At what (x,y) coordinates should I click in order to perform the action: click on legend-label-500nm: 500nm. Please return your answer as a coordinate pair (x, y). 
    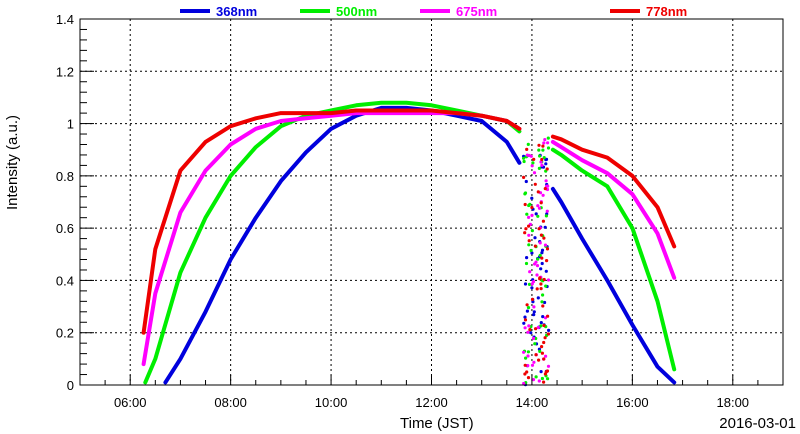
    Looking at the image, I should click on (356, 11).